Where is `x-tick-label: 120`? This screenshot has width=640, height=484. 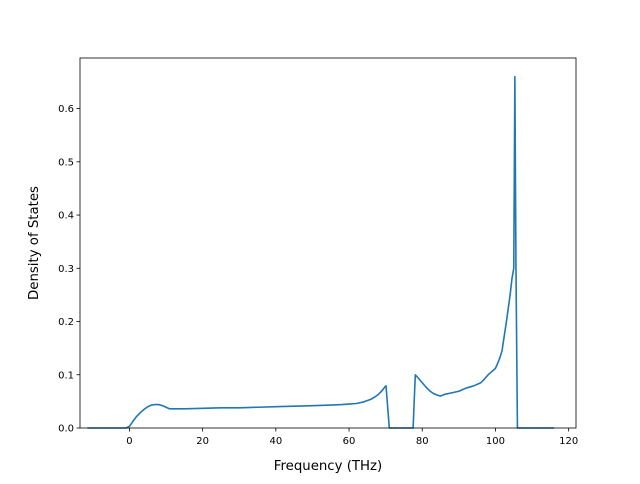
x-tick-label: 120 is located at coordinates (568, 441).